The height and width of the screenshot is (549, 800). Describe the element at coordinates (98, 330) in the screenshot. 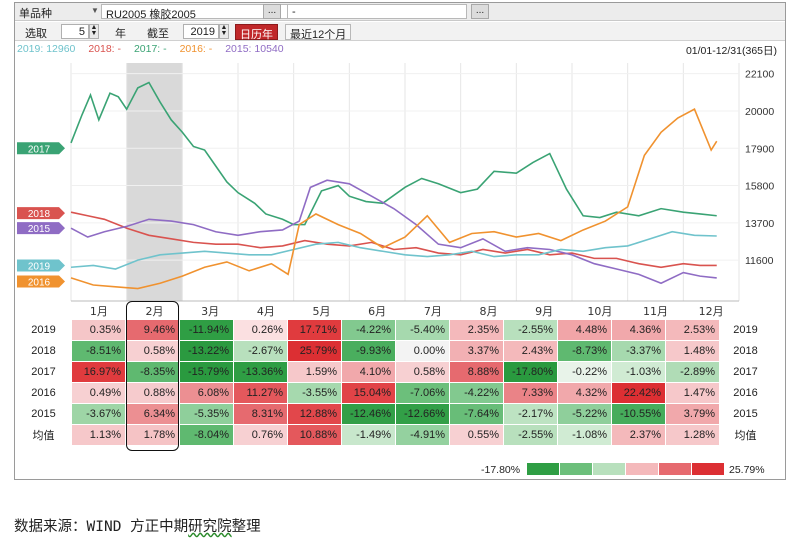

I see `table-cell: 0.35%` at that location.